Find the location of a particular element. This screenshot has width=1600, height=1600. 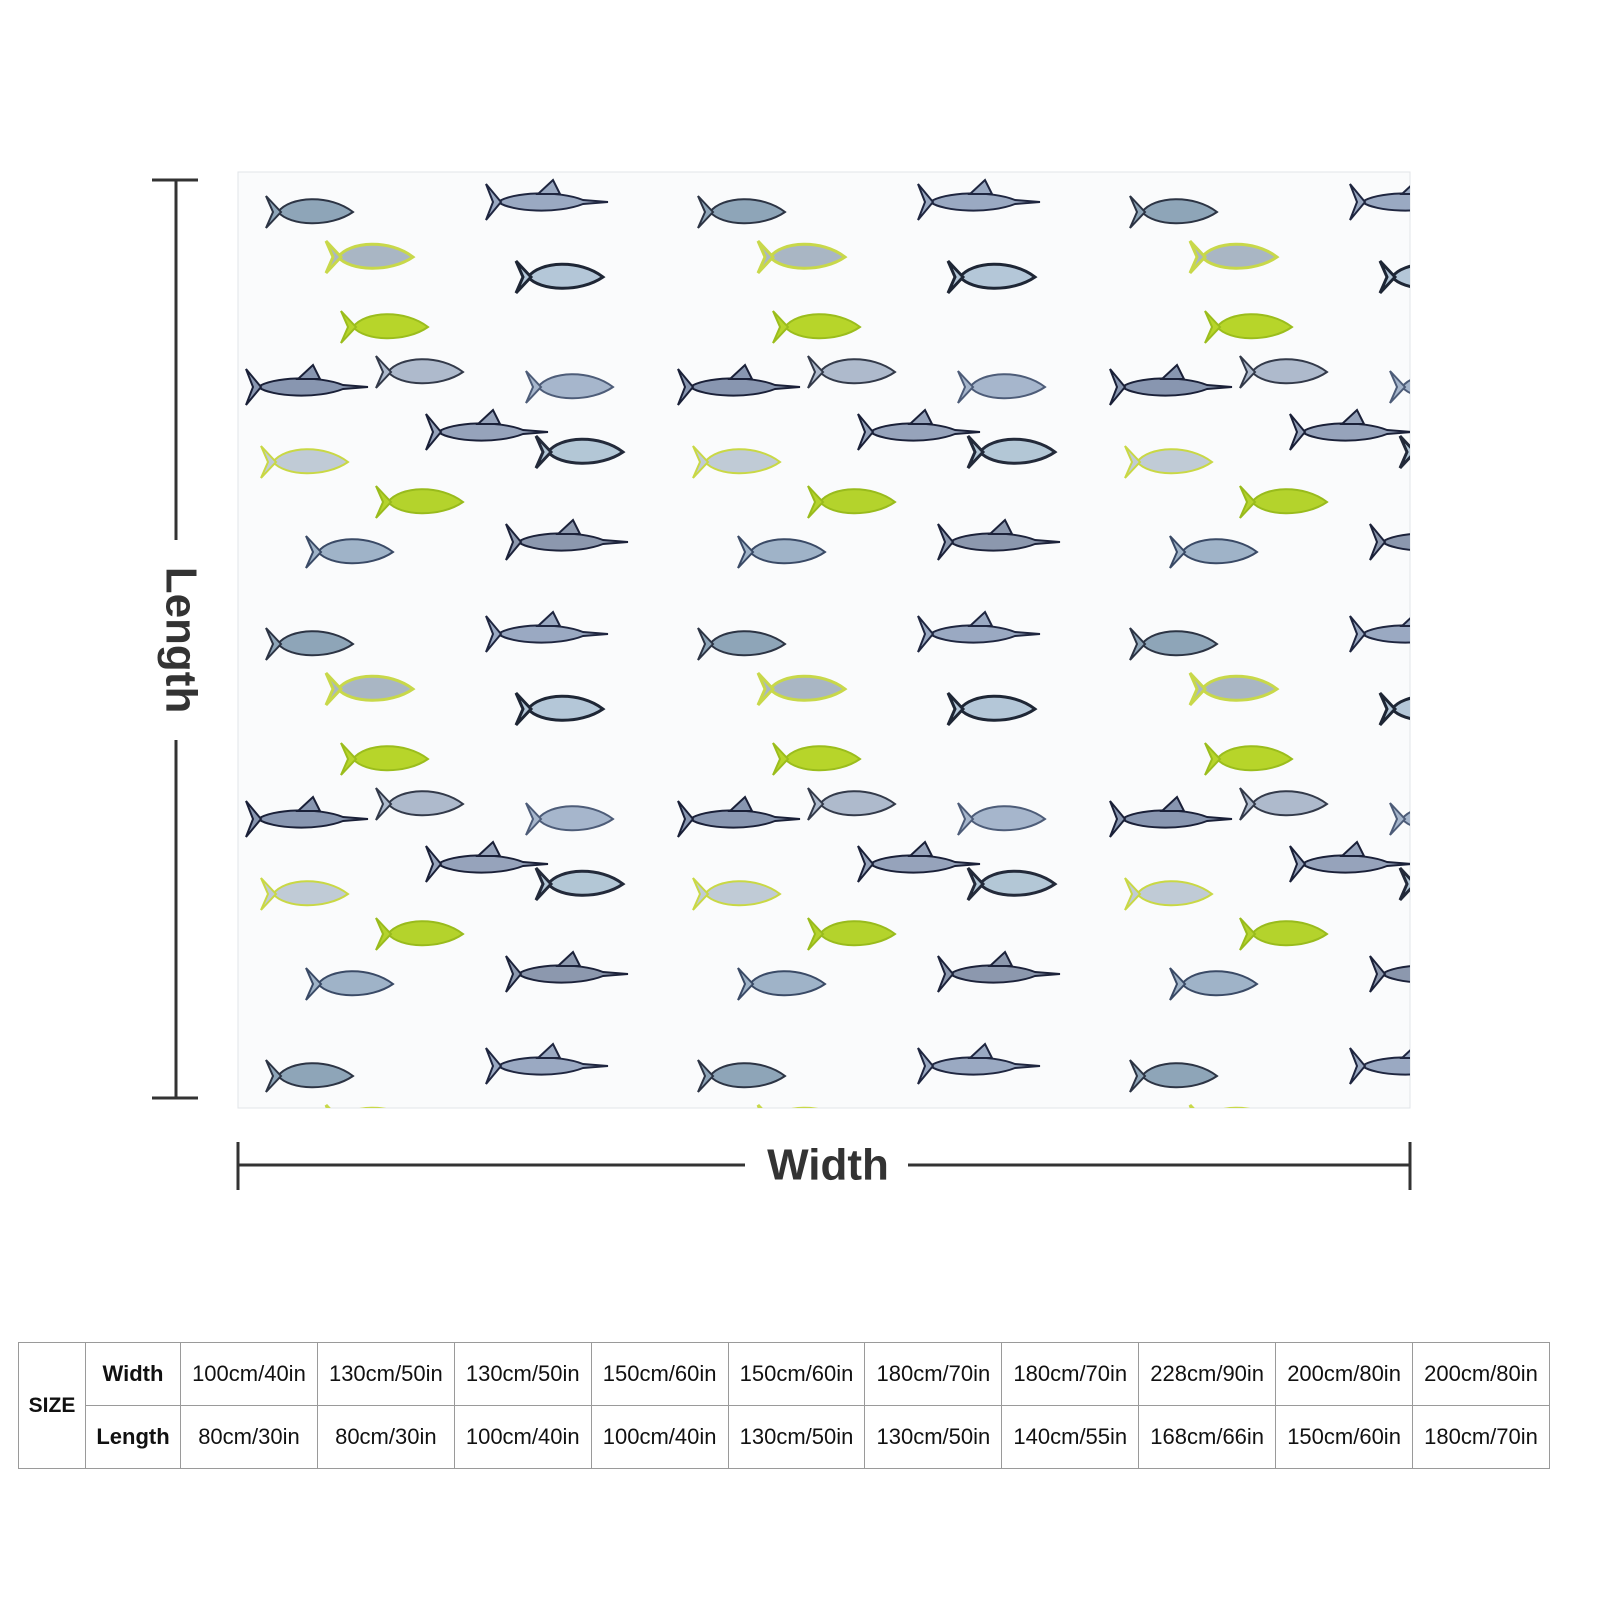

size-cell: 168cm/66in is located at coordinates (1207, 1437).